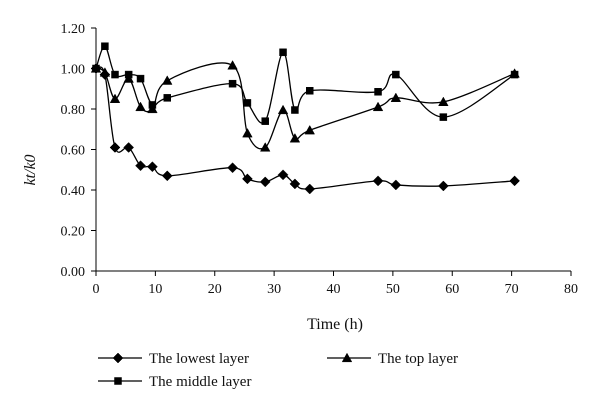  Describe the element at coordinates (96, 289) in the screenshot. I see `x-tick-label: 0` at that location.